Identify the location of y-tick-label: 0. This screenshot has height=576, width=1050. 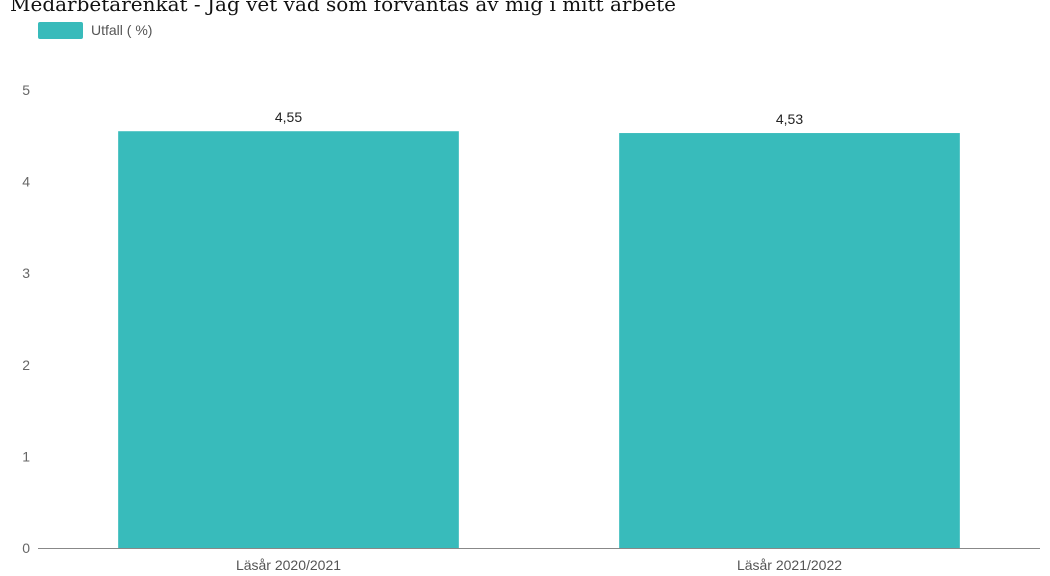
(26, 548).